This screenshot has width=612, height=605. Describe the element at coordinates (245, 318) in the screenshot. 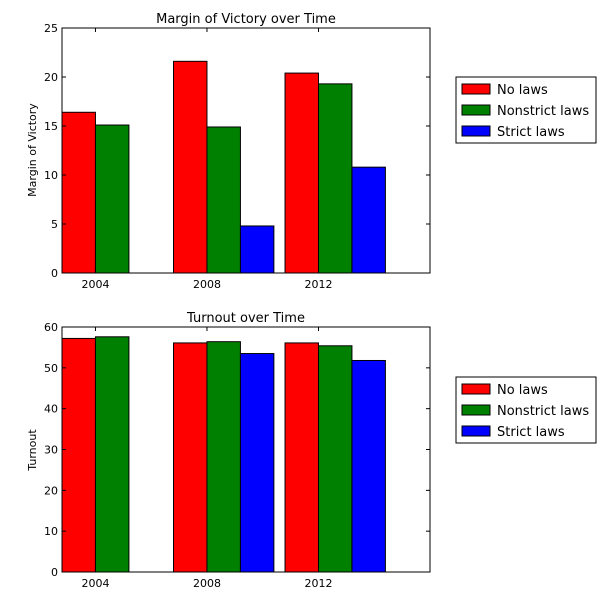

I see `chart-title: Turnout over Time` at that location.